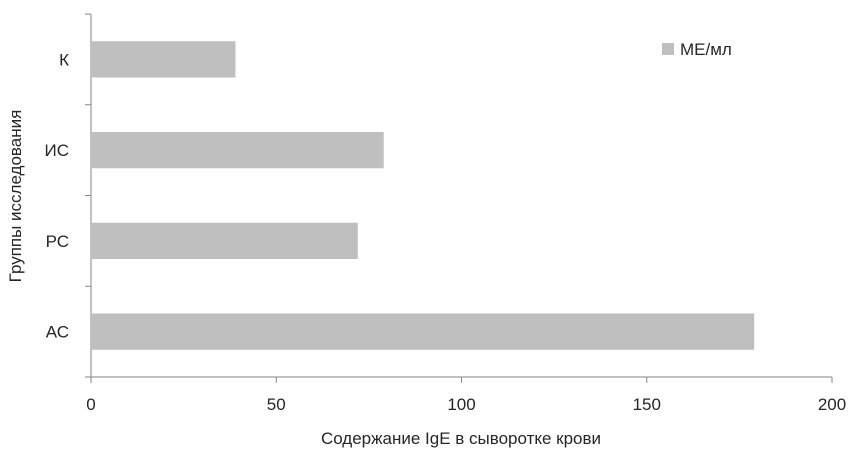 Image resolution: width=851 pixels, height=449 pixels. I want to click on x-tick-label: 0, so click(90, 404).